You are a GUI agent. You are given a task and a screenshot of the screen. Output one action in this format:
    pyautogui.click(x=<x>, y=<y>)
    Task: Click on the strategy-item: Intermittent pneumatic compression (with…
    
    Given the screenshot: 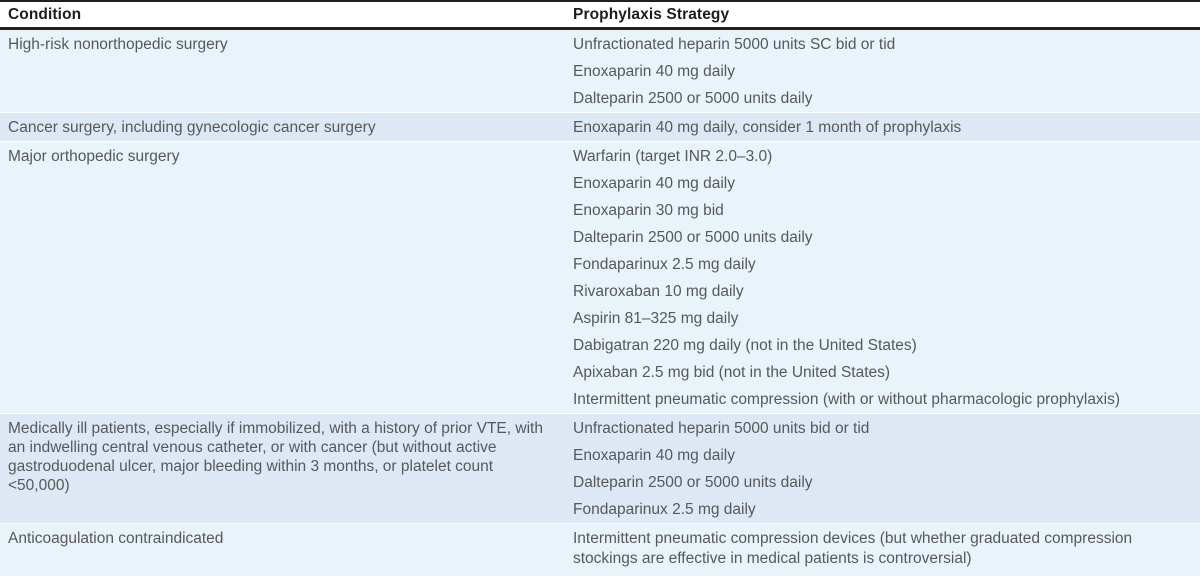 What is the action you would take?
    pyautogui.click(x=847, y=399)
    